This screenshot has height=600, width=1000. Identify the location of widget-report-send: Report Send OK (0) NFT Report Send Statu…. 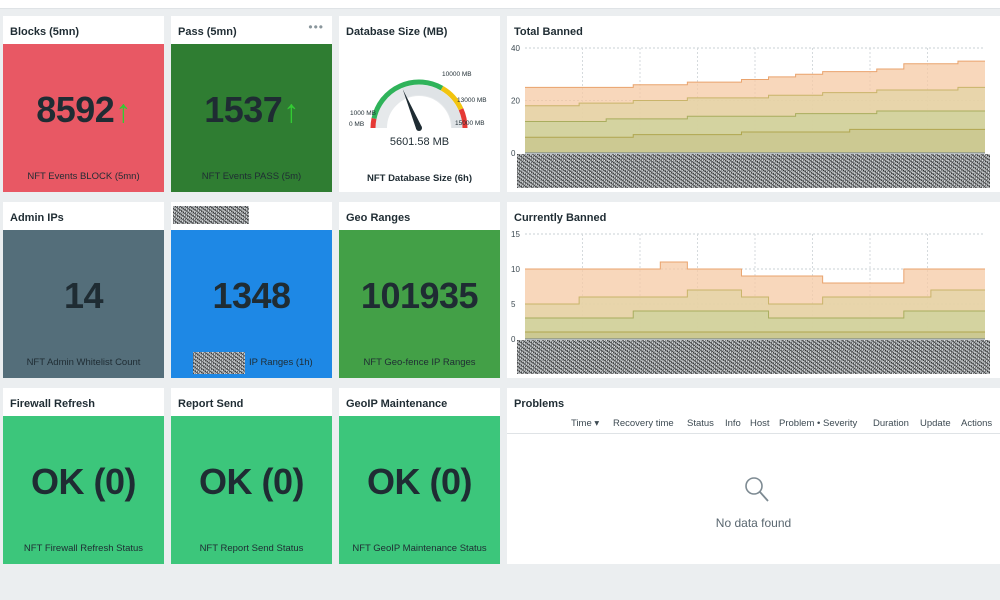
(251, 476).